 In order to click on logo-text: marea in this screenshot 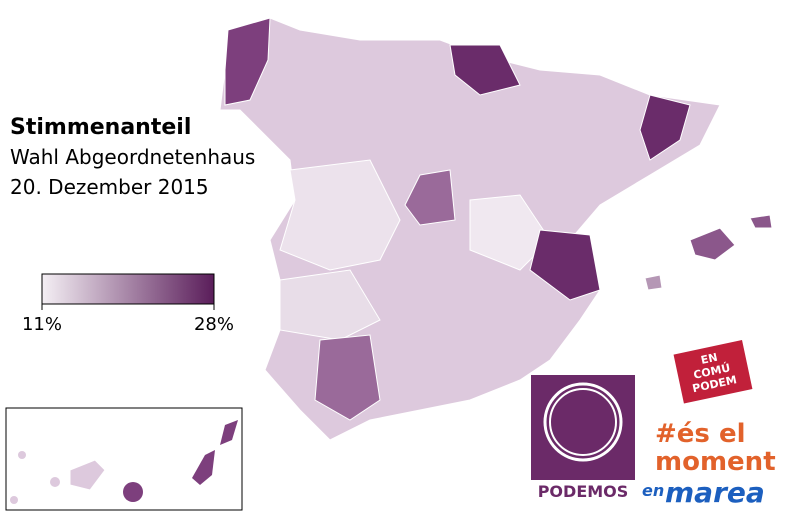, I will do `click(715, 492)`.